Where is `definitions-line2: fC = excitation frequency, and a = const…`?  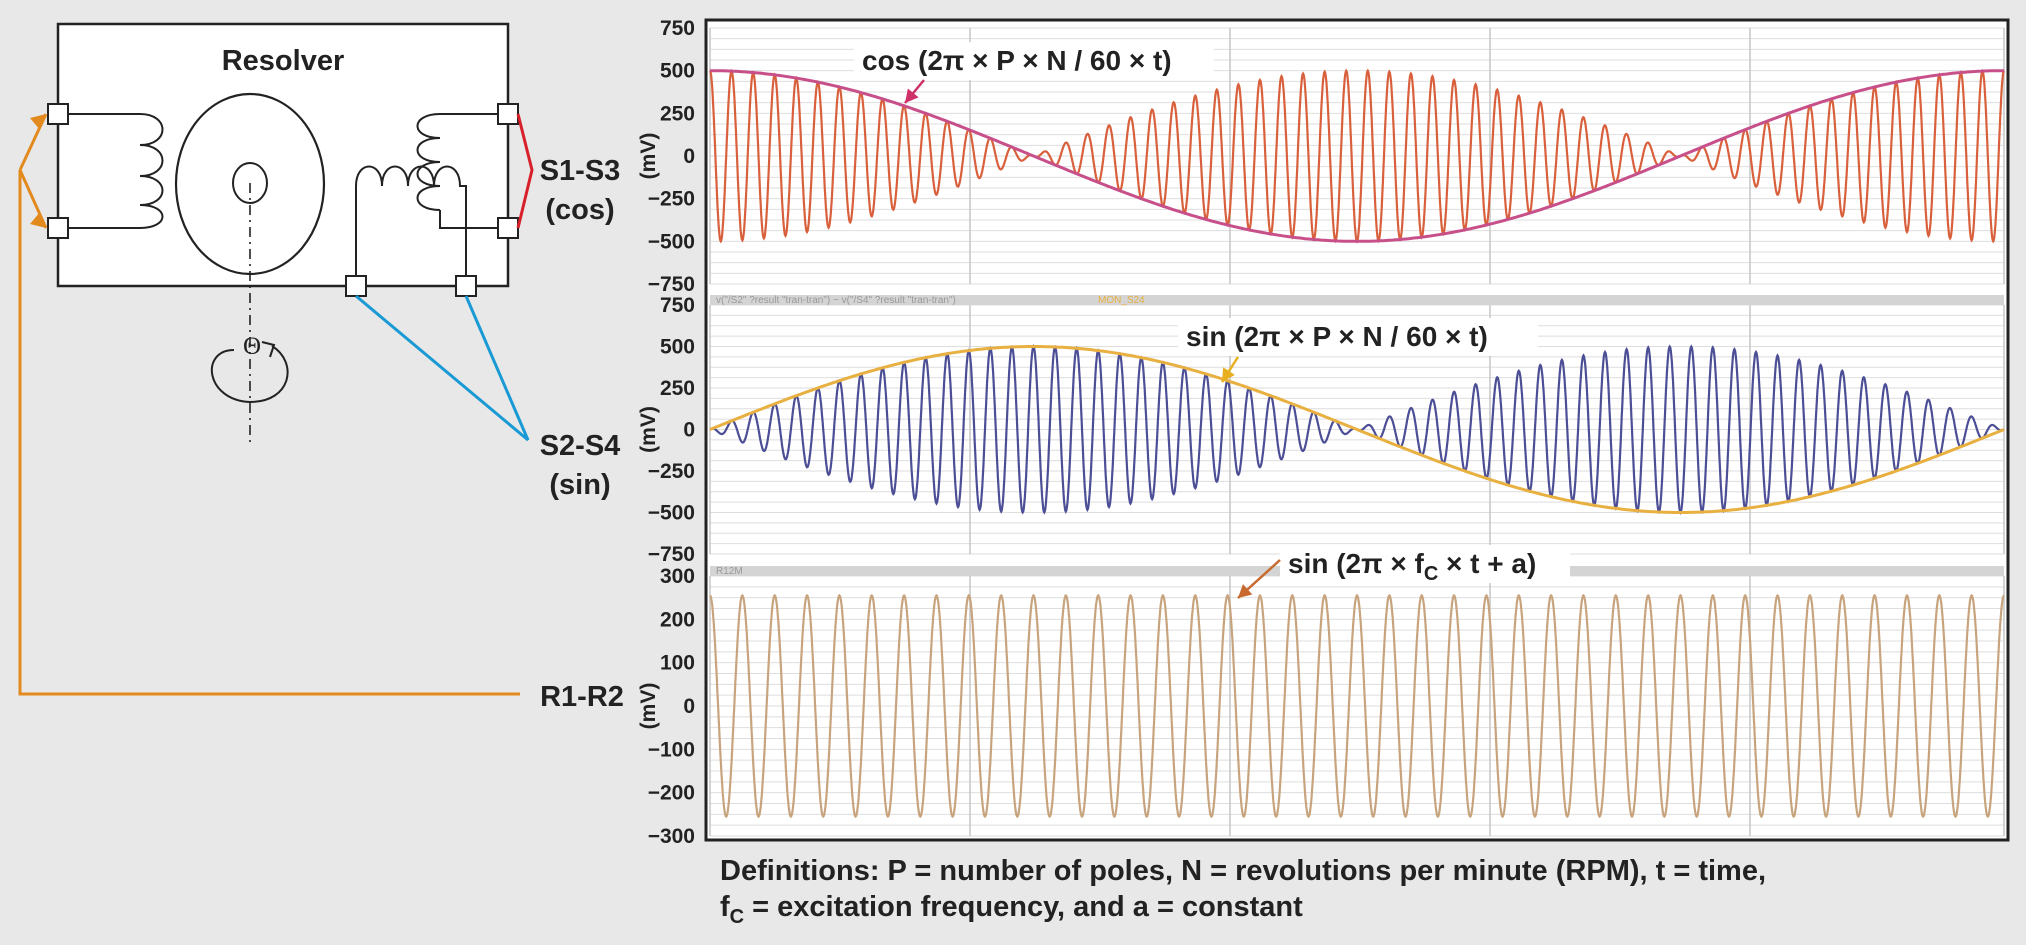
definitions-line2: fC = excitation frequency, and a = const… is located at coordinates (1011, 909).